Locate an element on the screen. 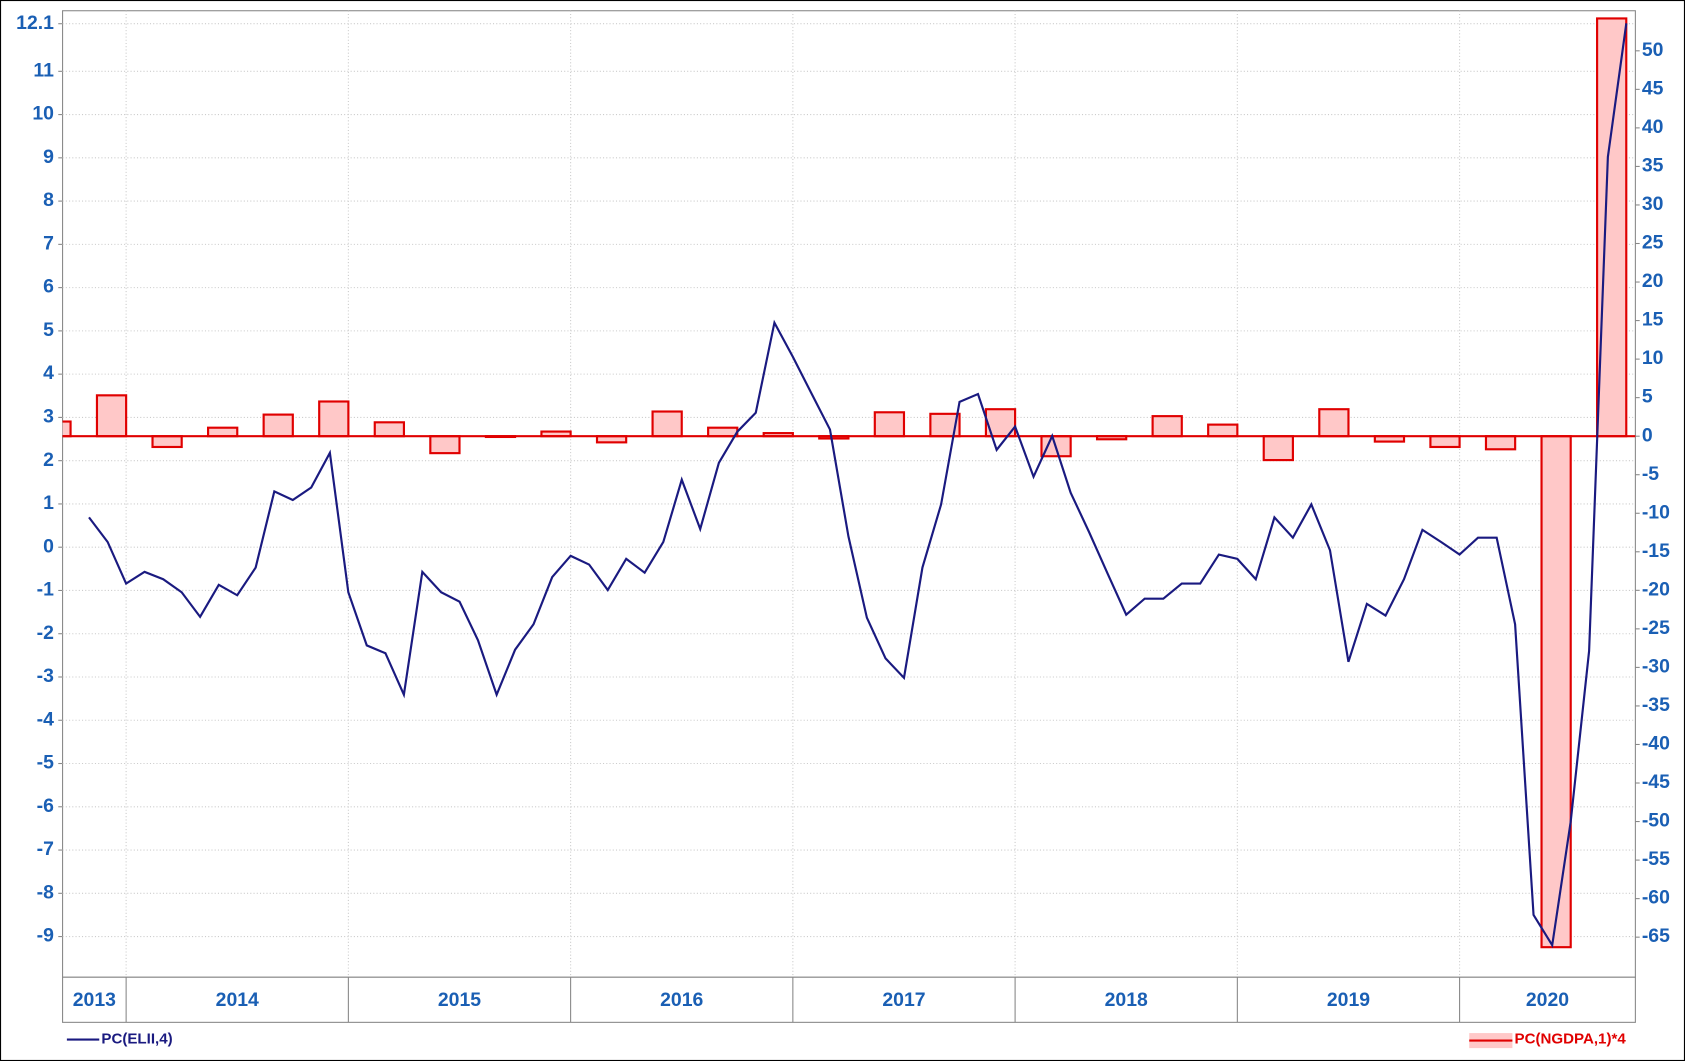 The width and height of the screenshot is (1685, 1061). y2-tick-label: -40 is located at coordinates (1656, 744).